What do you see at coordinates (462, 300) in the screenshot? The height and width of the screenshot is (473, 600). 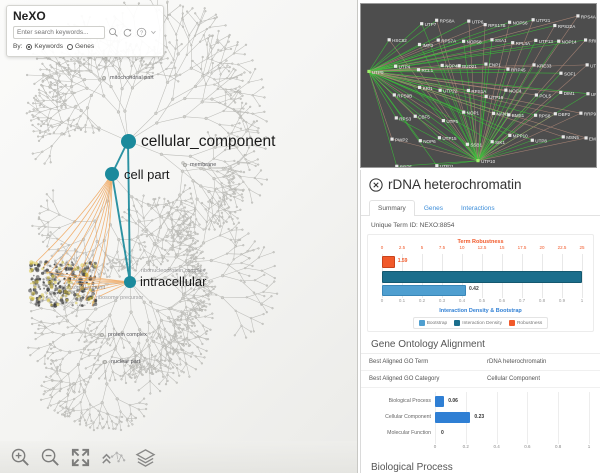 I see `axis-tick: 0.4` at bounding box center [462, 300].